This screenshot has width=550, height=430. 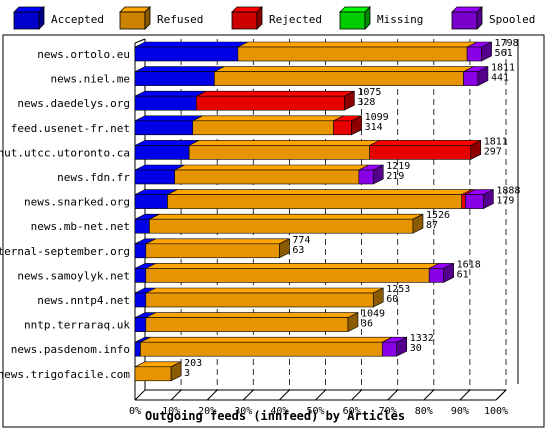 I want to click on value-label-secondary: 328, so click(x=366, y=102).